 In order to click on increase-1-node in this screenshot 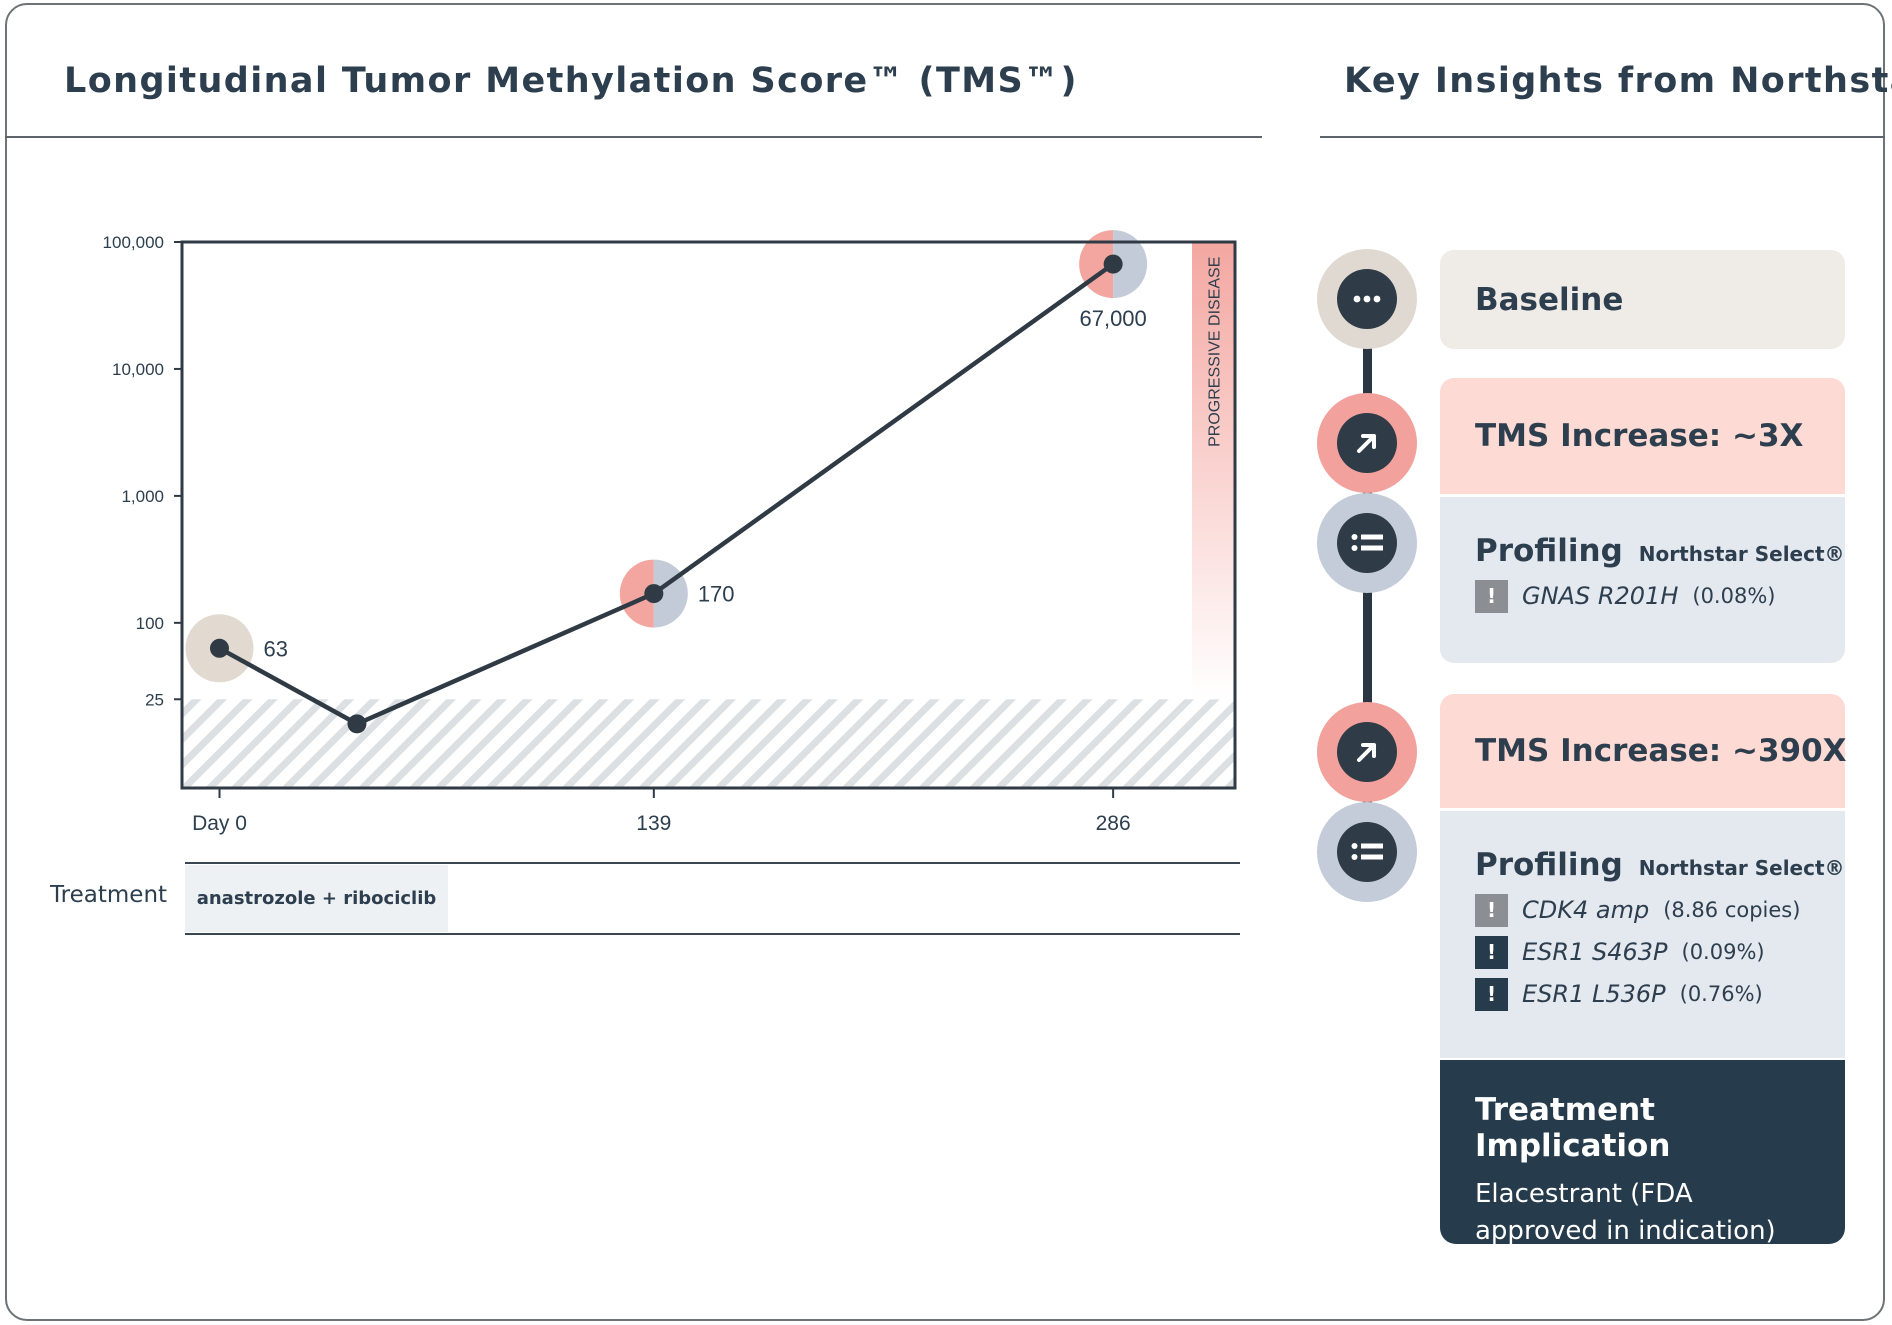, I will do `click(1367, 443)`.